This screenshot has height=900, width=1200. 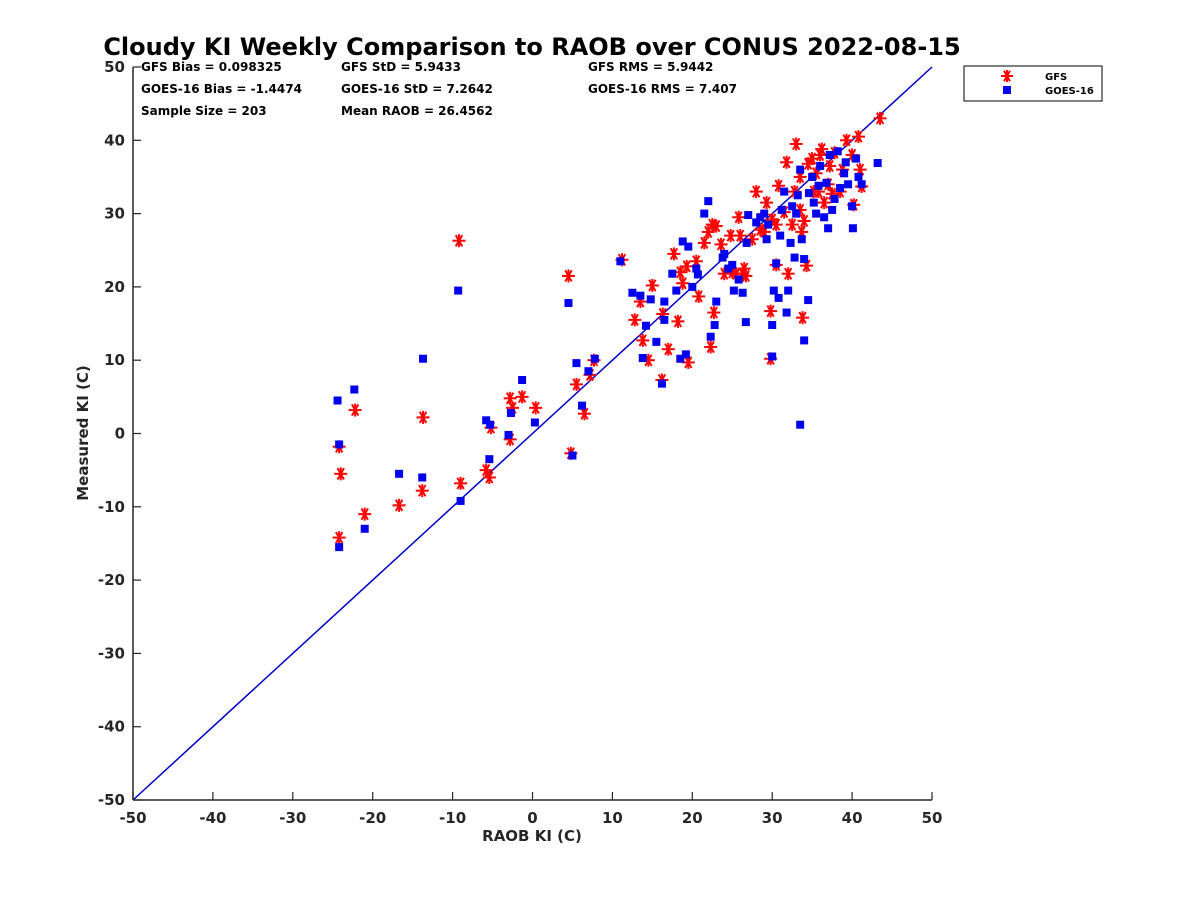 I want to click on y-tick-label: -10, so click(x=111, y=507).